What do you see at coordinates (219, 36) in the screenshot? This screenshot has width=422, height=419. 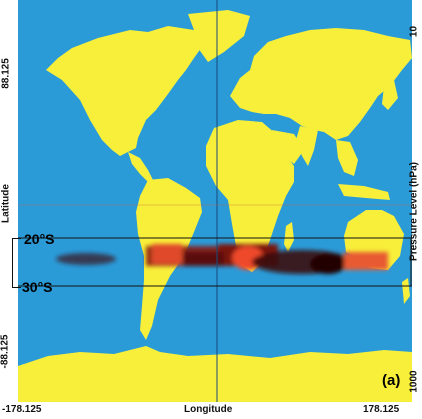 I see `land-greenland` at bounding box center [219, 36].